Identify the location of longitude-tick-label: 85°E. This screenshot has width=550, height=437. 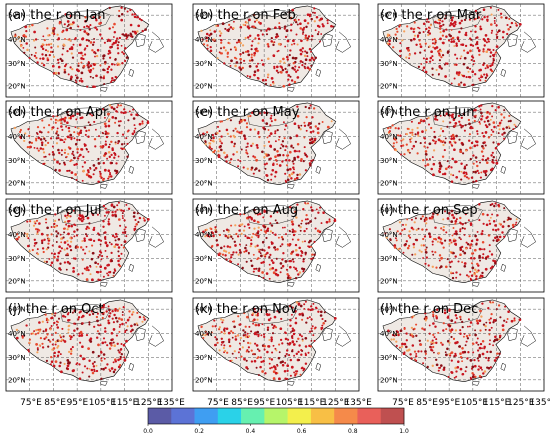
(242, 403).